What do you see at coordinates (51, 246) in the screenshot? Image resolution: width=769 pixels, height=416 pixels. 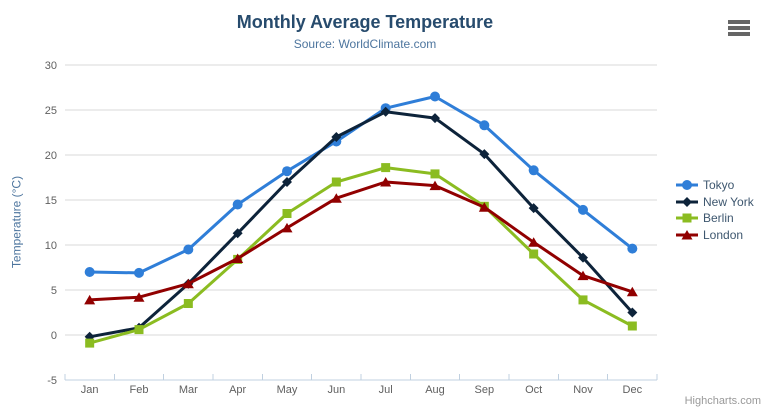 I see `y-tick-label: 10` at bounding box center [51, 246].